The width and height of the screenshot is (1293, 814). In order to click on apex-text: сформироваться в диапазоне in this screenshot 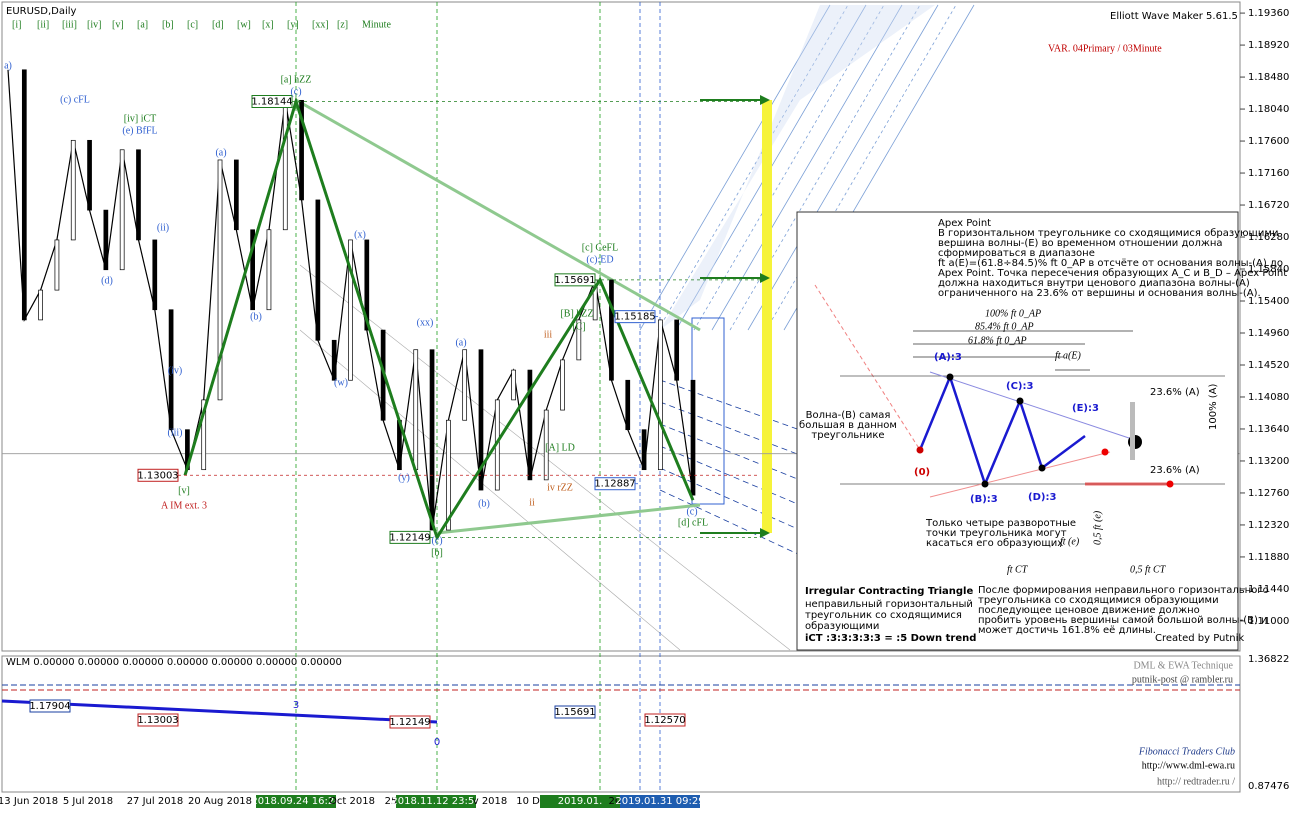, I will do `click(1016, 253)`.